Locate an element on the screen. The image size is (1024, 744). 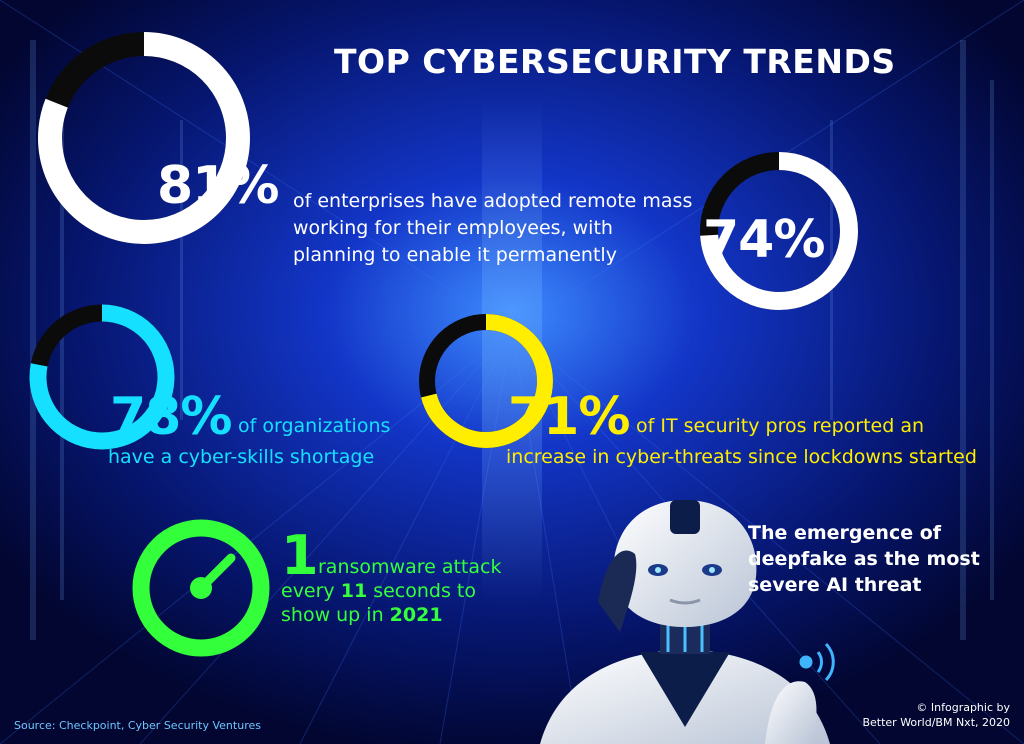
credit-line-1: © Infographic by is located at coordinates (963, 707).